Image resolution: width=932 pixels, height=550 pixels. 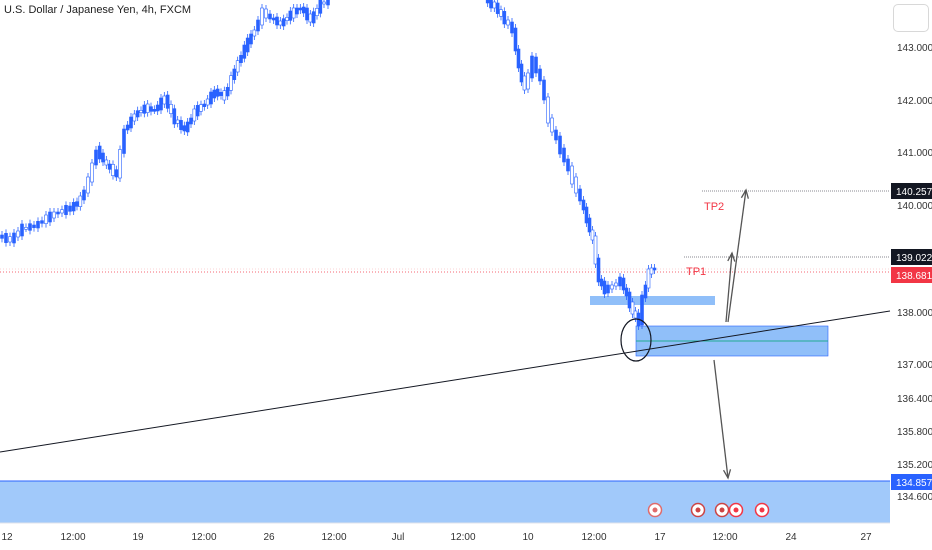 What do you see at coordinates (914, 206) in the screenshot?
I see `y-tick-label: 140.000` at bounding box center [914, 206].